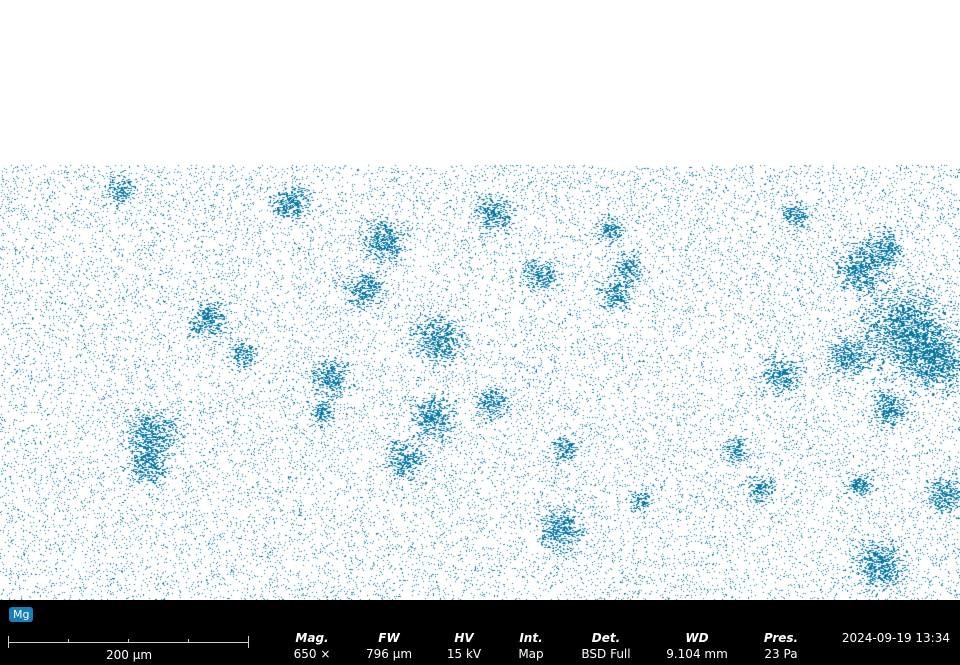 This screenshot has width=960, height=665. What do you see at coordinates (606, 654) in the screenshot?
I see `param-value: BSD Full` at bounding box center [606, 654].